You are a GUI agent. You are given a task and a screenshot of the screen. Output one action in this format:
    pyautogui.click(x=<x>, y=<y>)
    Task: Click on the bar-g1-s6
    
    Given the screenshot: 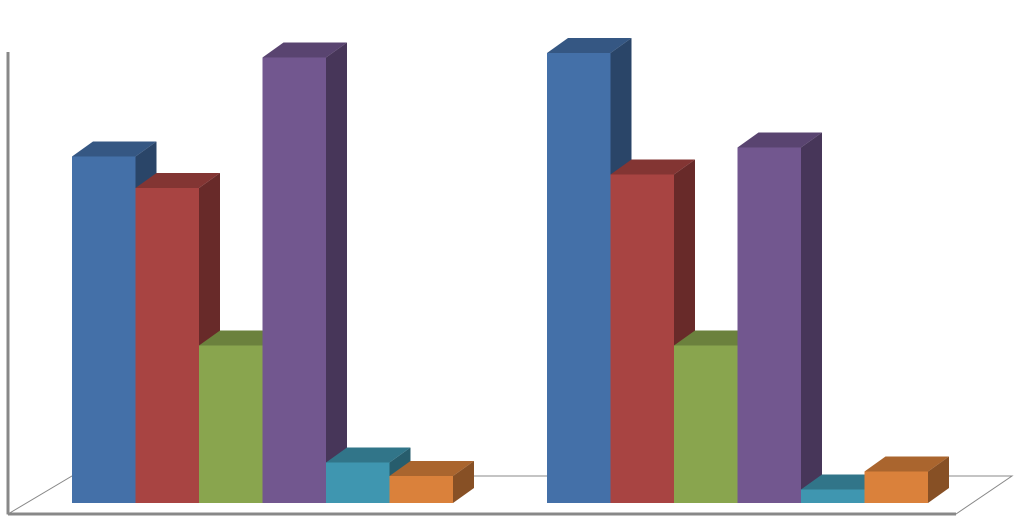 What is the action you would take?
    pyautogui.click(x=431, y=482)
    